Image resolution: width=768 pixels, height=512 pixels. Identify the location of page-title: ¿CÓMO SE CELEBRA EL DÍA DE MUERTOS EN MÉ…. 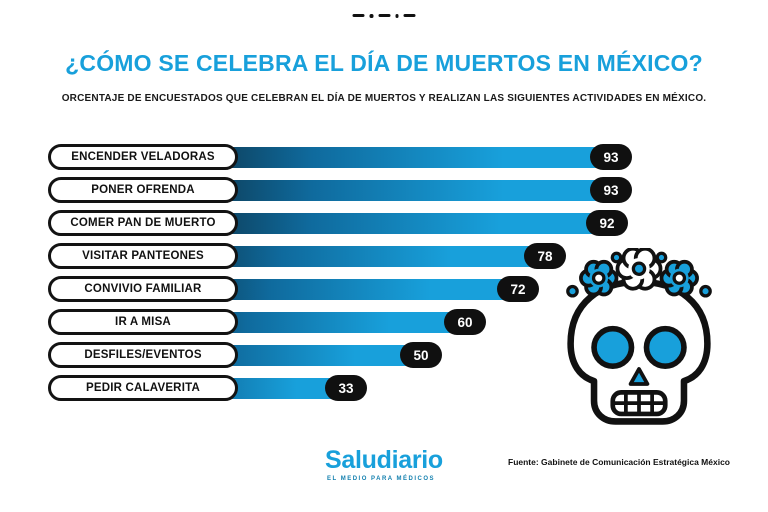
(384, 63).